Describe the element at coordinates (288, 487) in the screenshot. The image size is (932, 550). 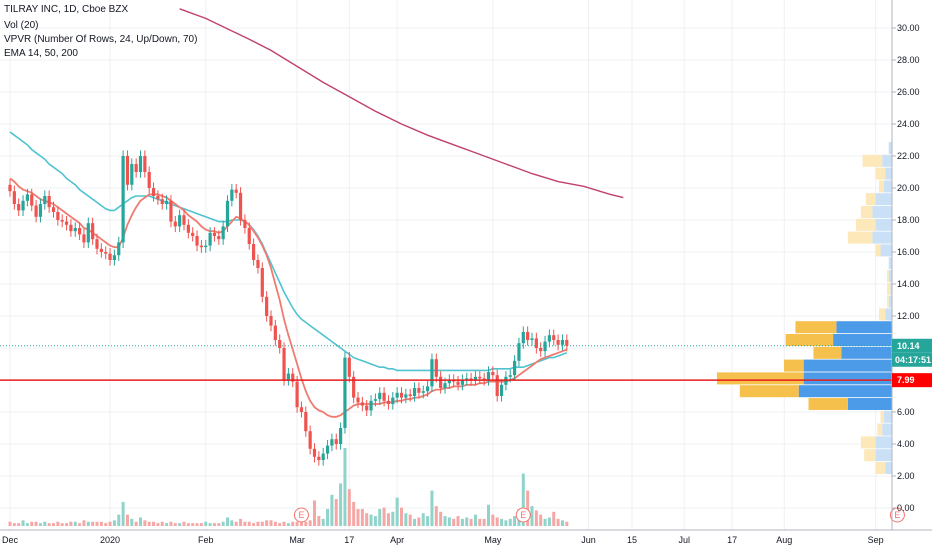
I see `volume-bars` at that location.